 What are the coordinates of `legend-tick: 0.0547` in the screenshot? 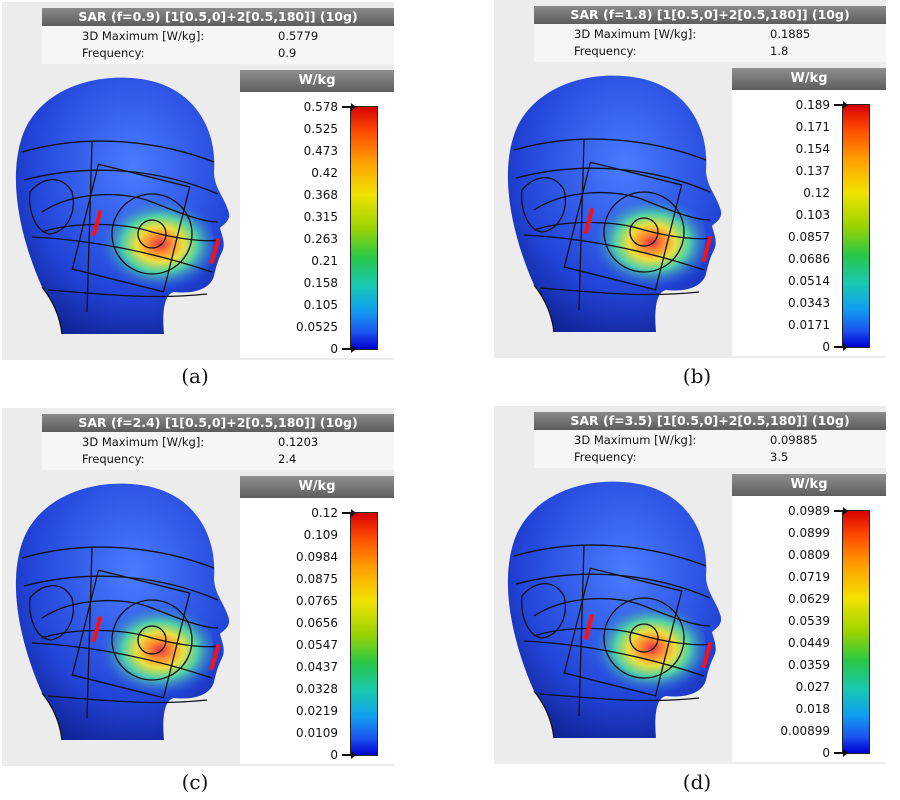 It's located at (296, 645).